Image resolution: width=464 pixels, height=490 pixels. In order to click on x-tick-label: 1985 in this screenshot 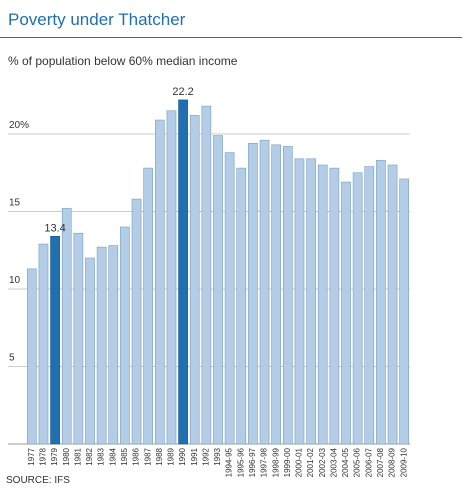, I will do `click(124, 456)`.